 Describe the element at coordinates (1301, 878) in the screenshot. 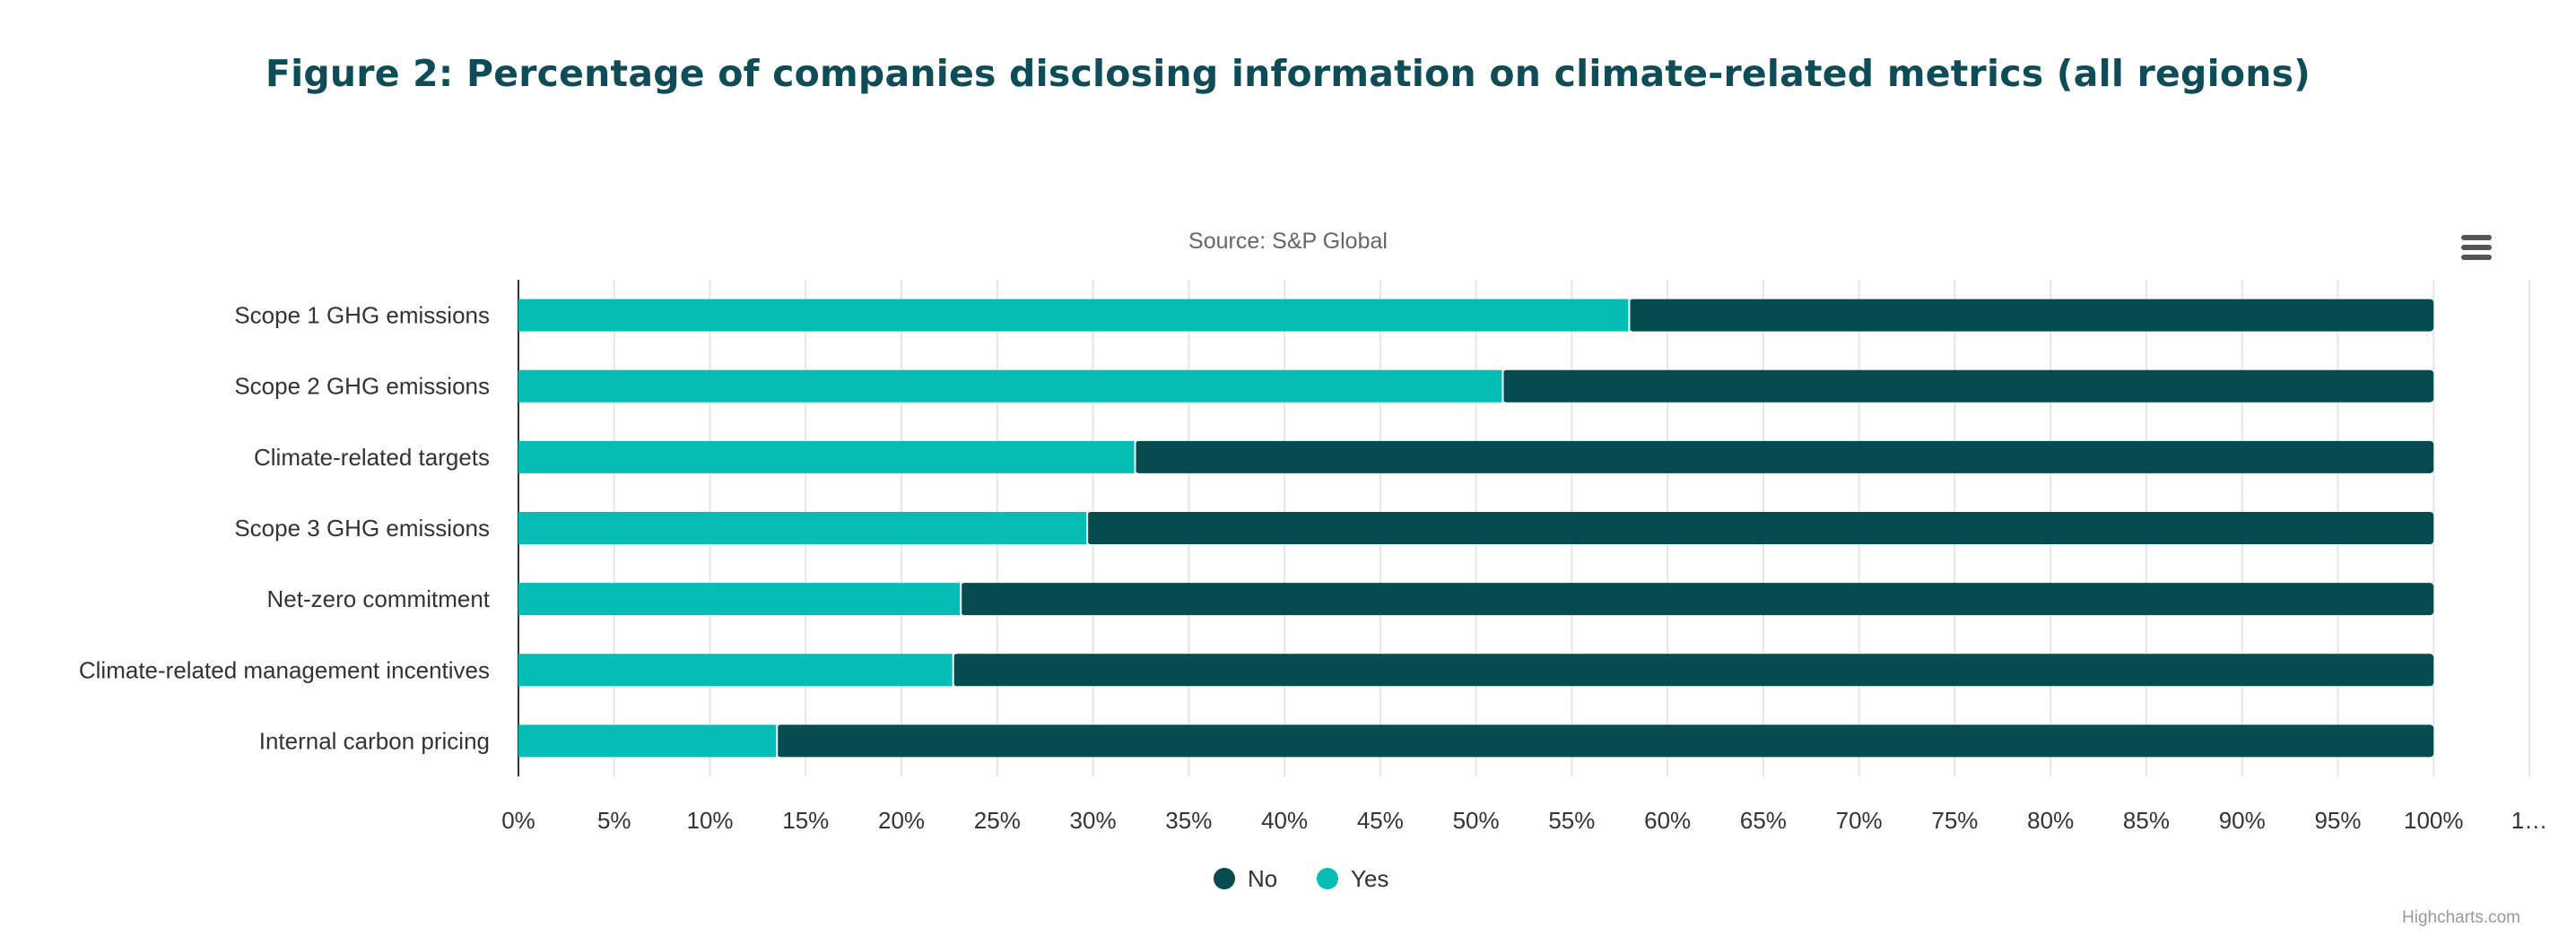

I see `legend: No Yes` at that location.